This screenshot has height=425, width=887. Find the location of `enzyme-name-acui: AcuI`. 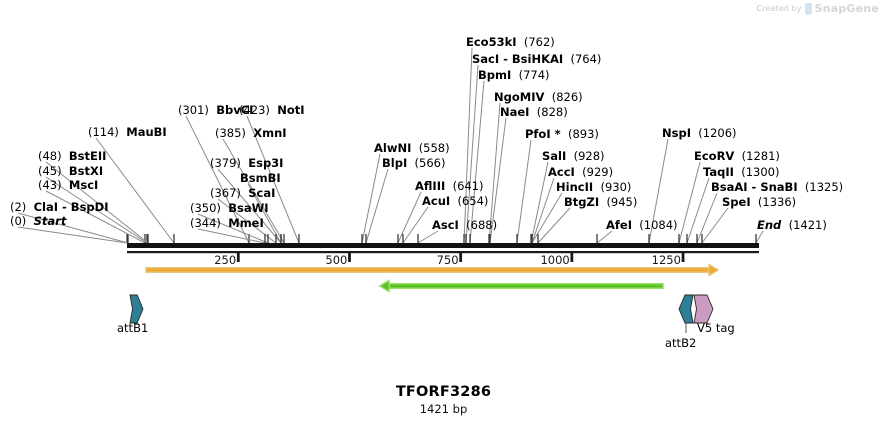

enzyme-name-acui: AcuI is located at coordinates (436, 201).